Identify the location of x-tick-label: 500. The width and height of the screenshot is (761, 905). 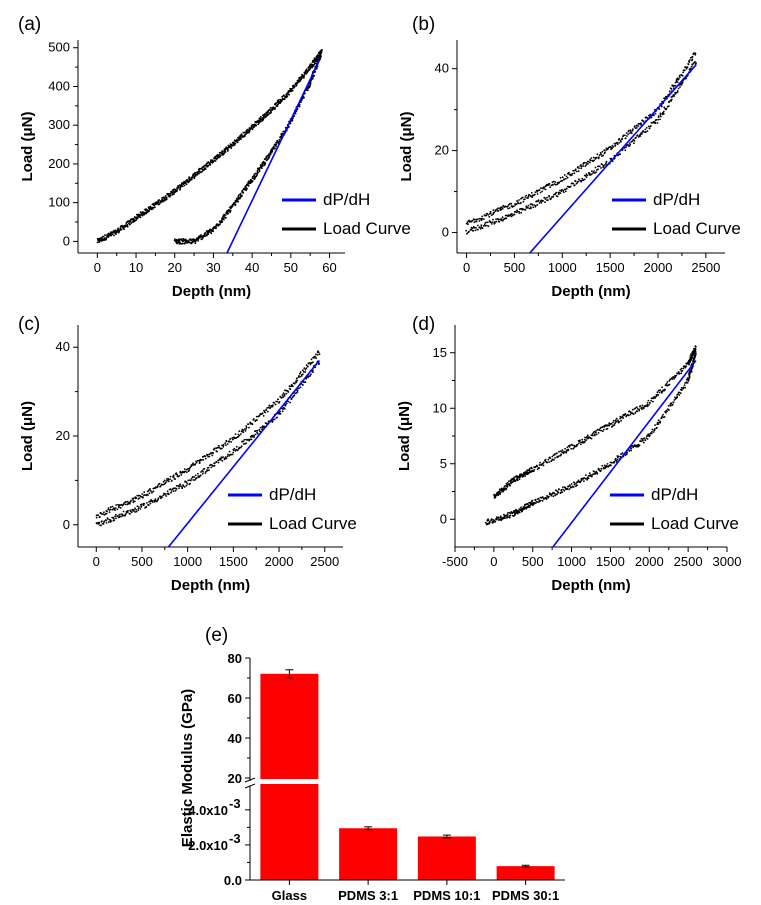
(142, 561).